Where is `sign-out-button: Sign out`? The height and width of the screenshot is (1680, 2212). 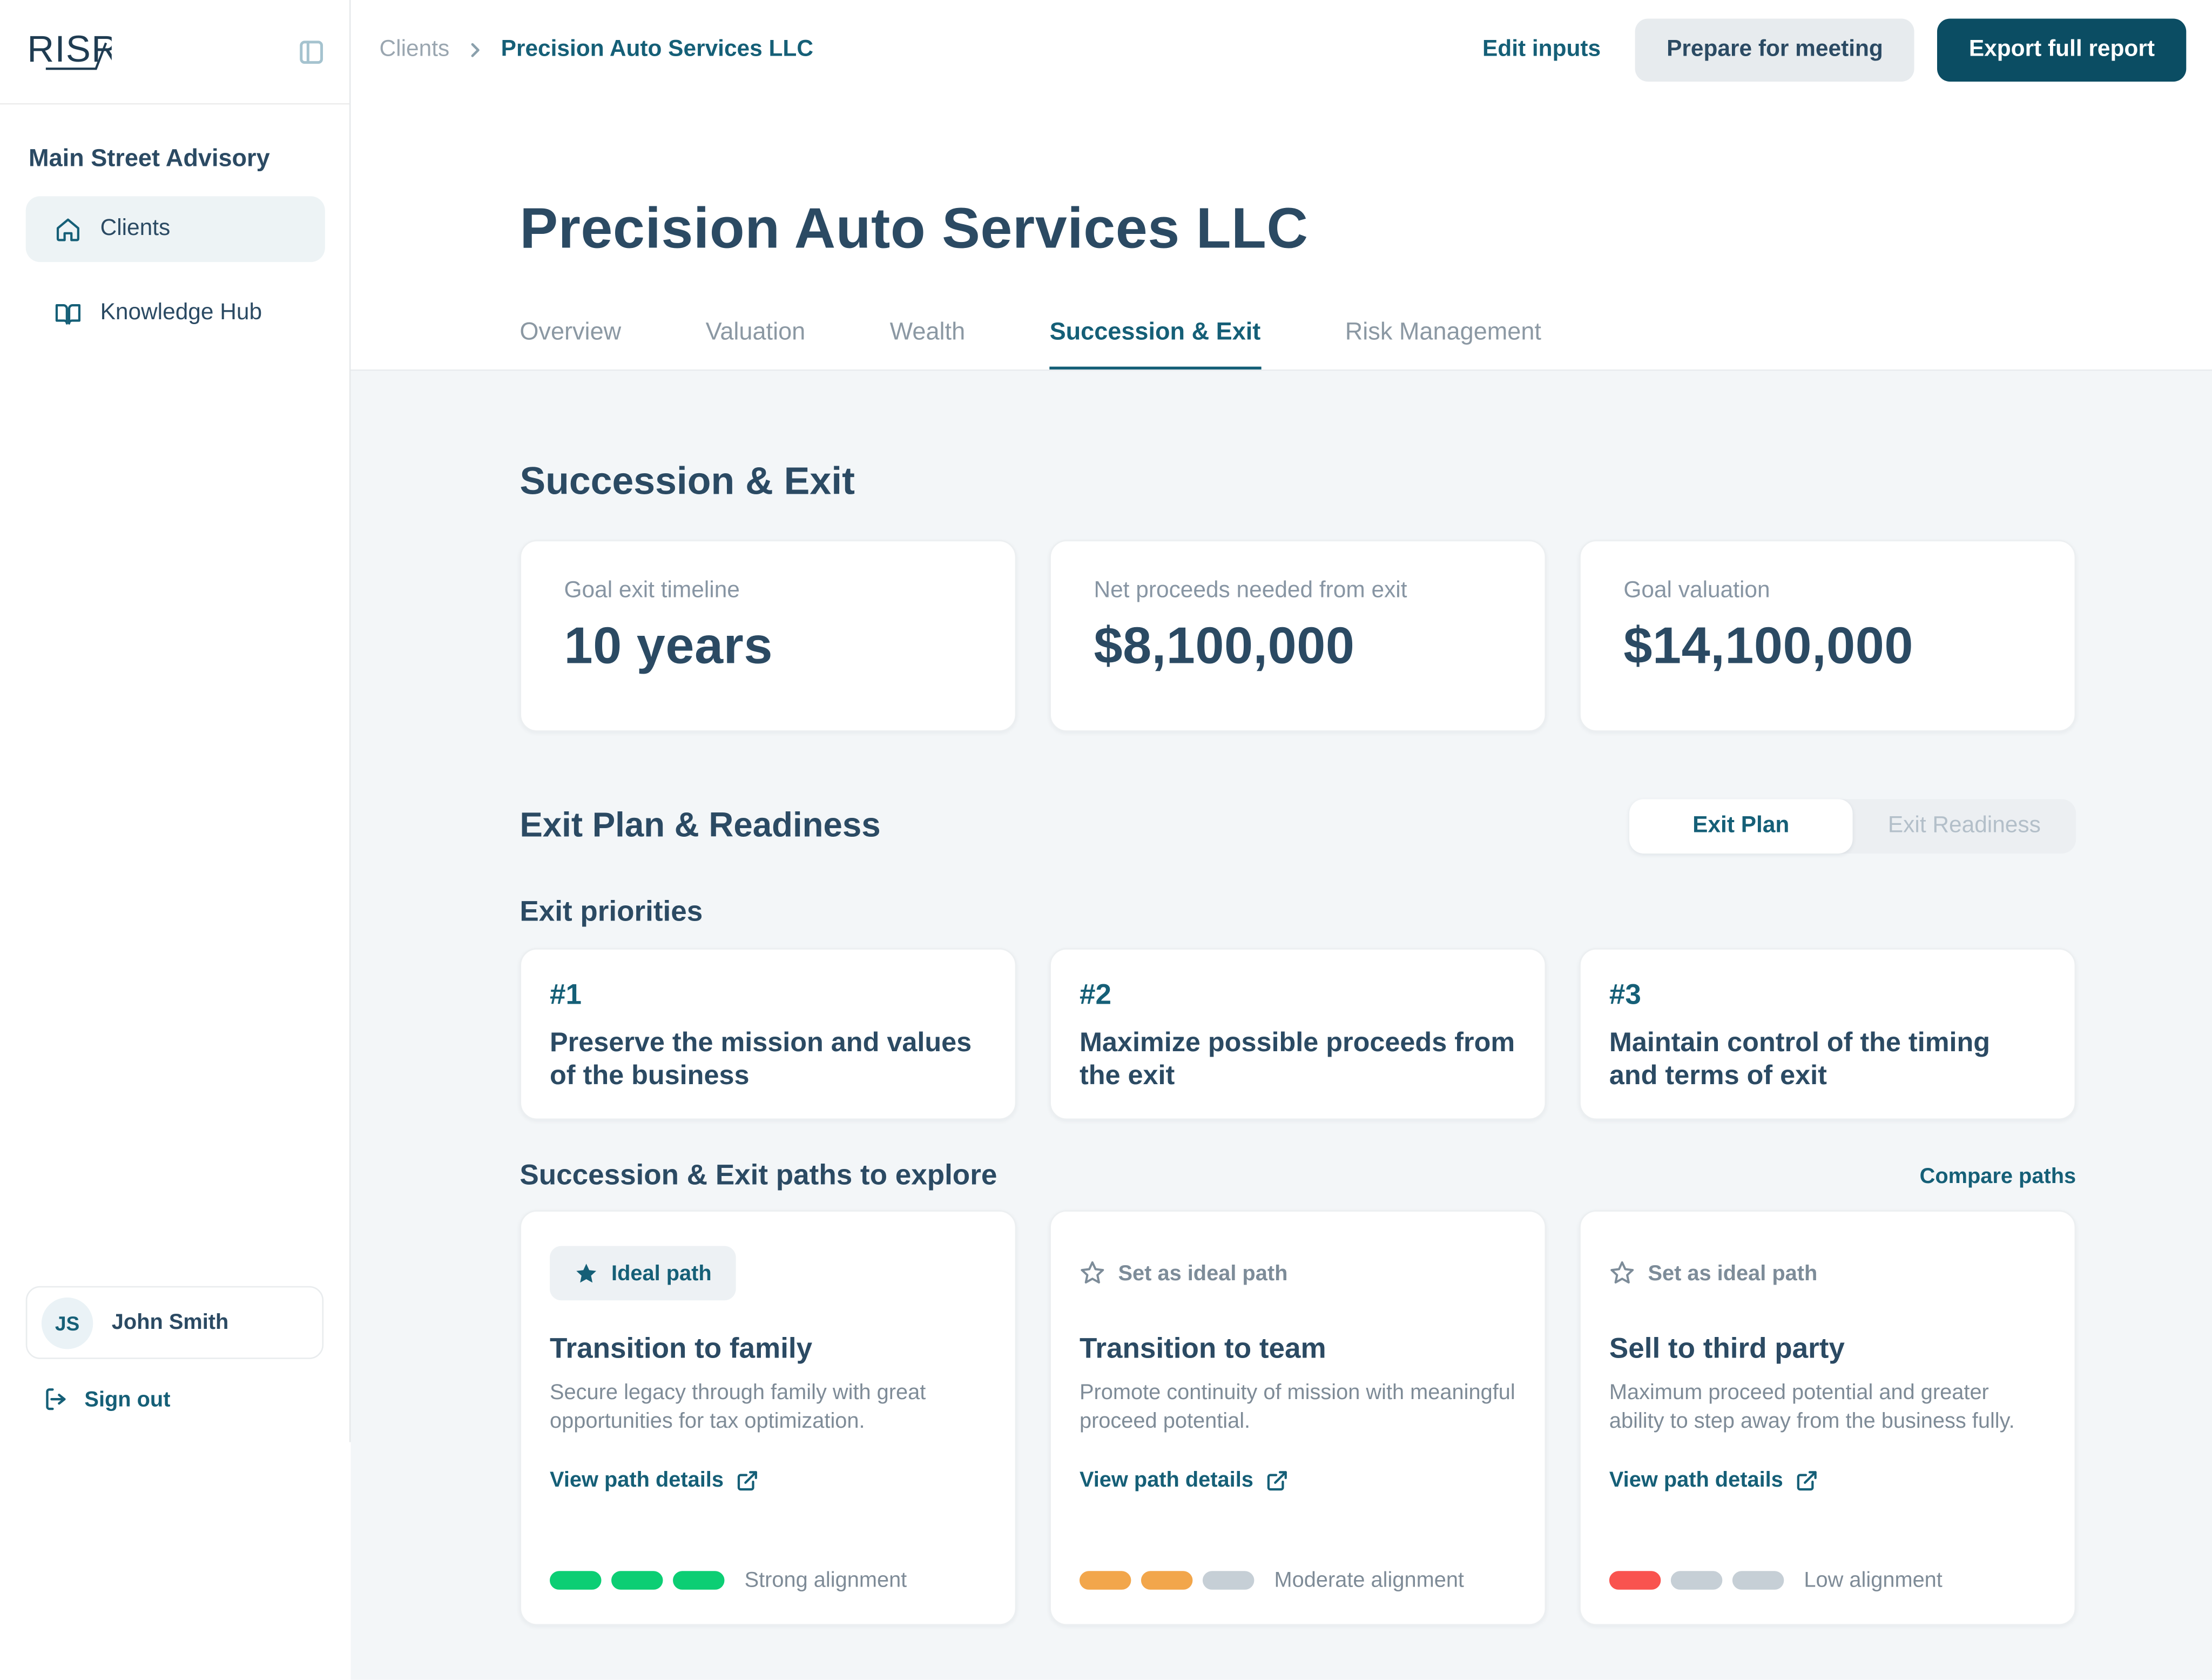
sign-out-button: Sign out is located at coordinates (107, 1399).